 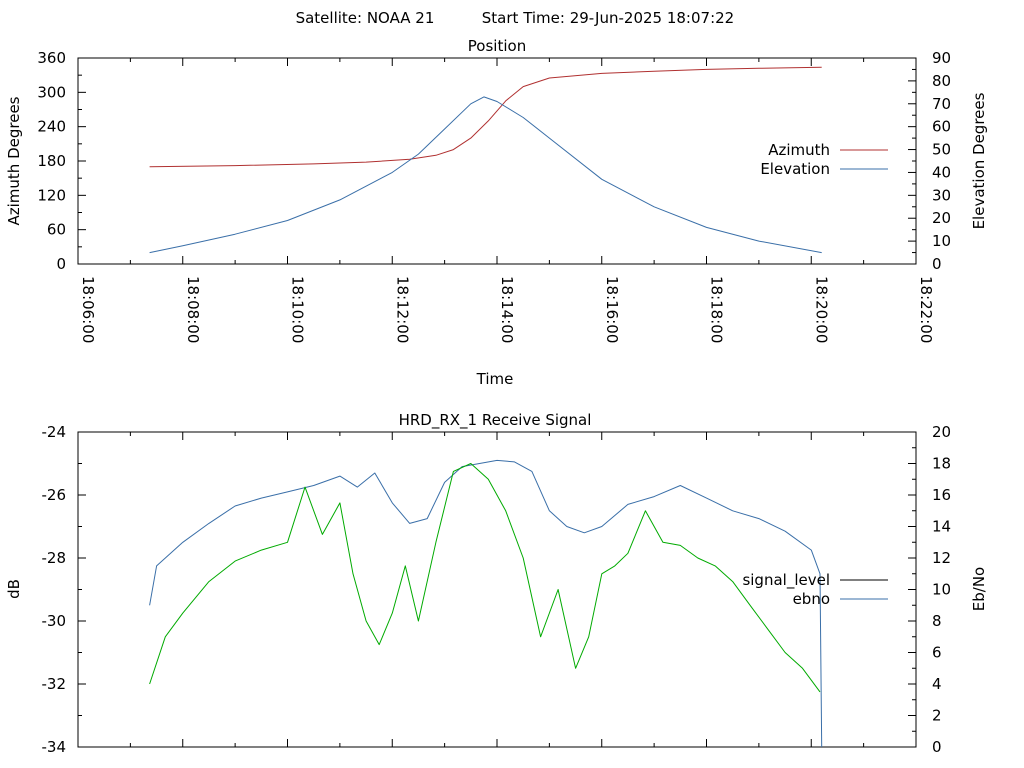 What do you see at coordinates (979, 589) in the screenshot?
I see `signal-y2label: Eb/No` at bounding box center [979, 589].